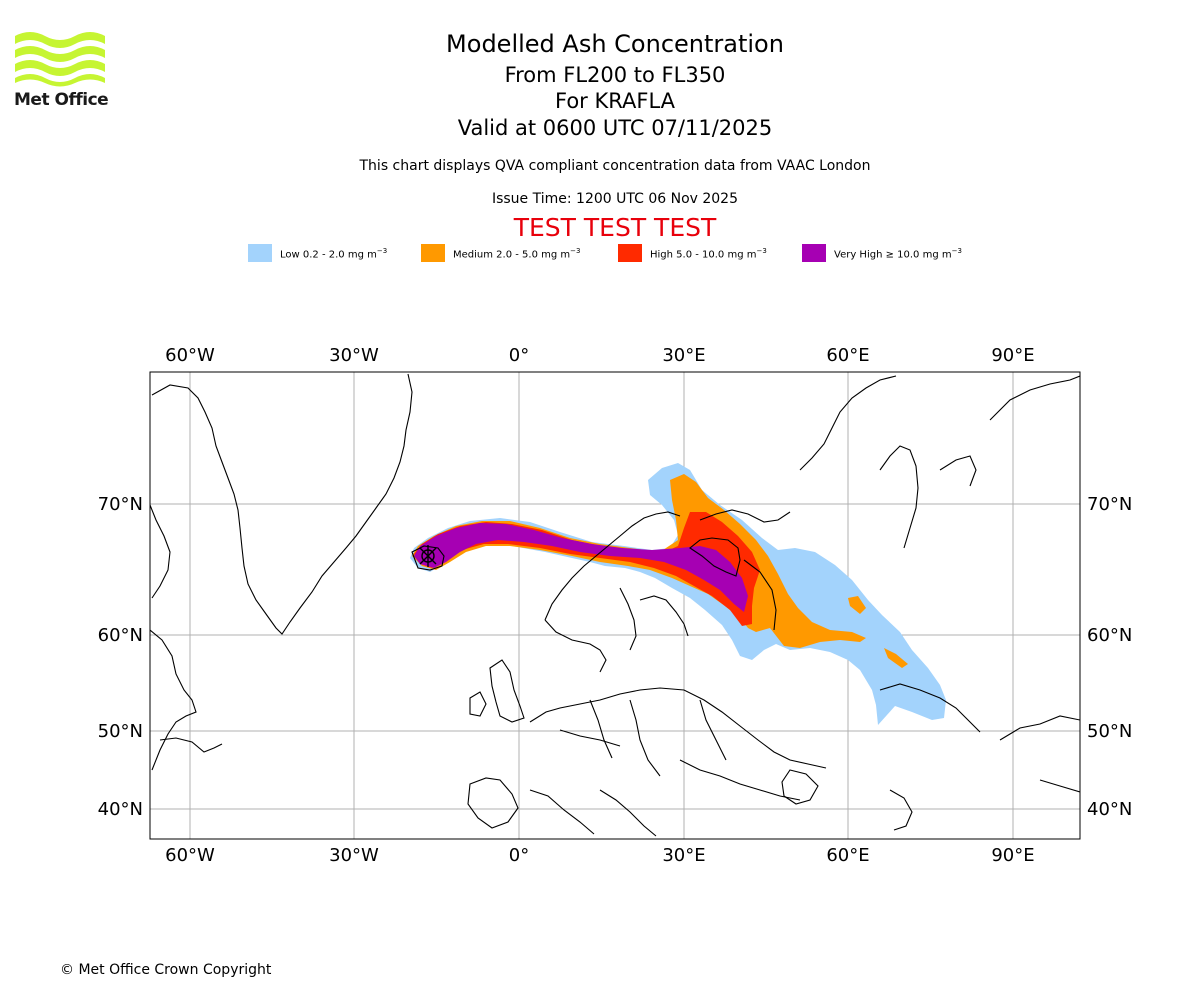  What do you see at coordinates (1012, 355) in the screenshot?
I see `lon-label-top-90e: 90°E` at bounding box center [1012, 355].